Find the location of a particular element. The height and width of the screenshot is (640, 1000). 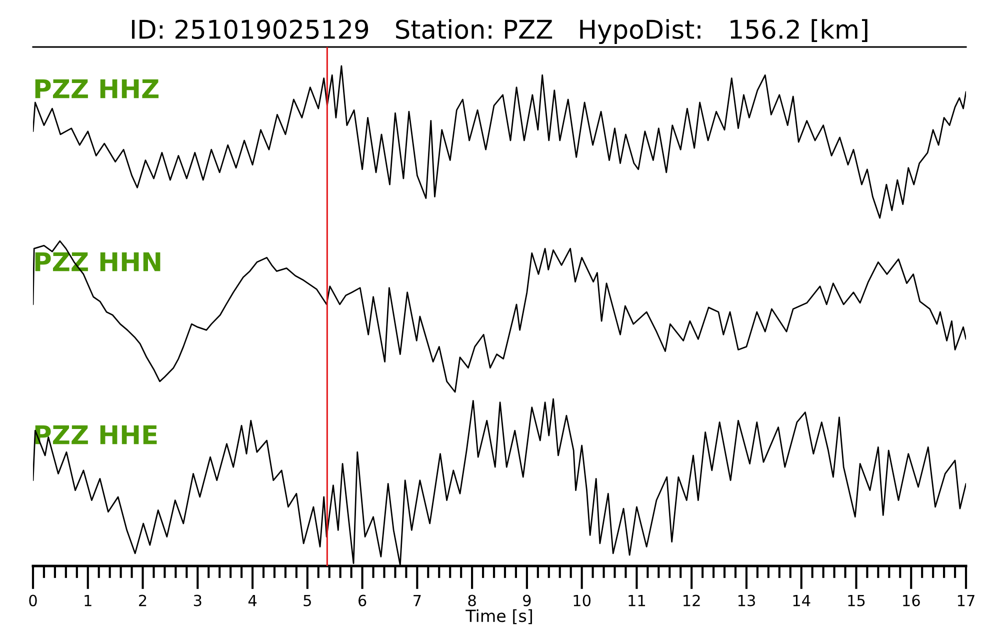

x-tick-label: 15 is located at coordinates (856, 600).